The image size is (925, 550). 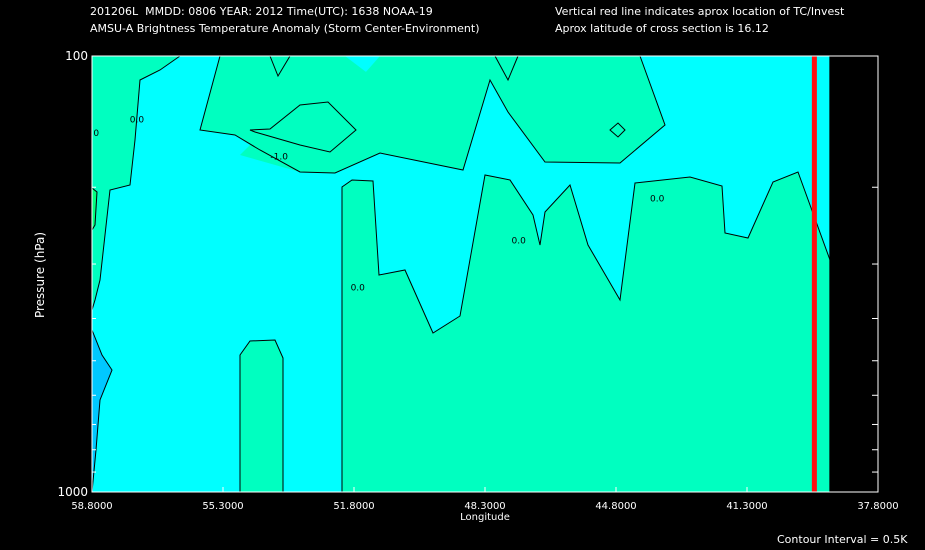 What do you see at coordinates (615, 506) in the screenshot?
I see `x-tick-label: 44.8000` at bounding box center [615, 506].